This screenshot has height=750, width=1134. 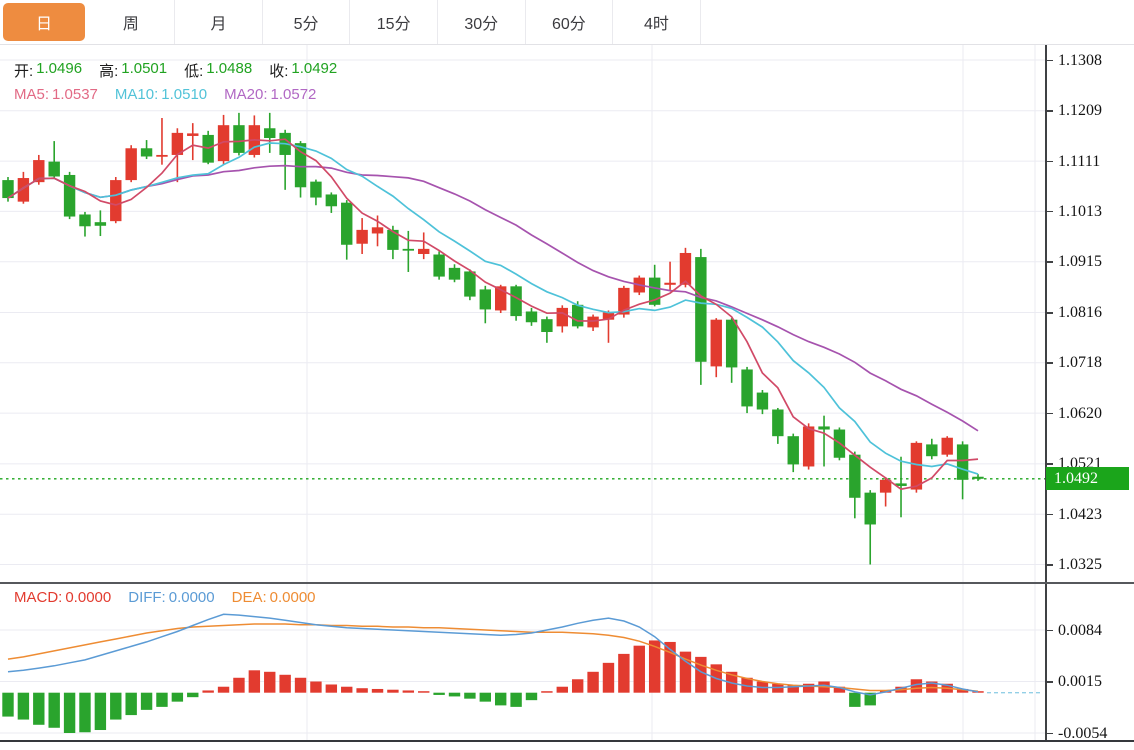 I want to click on legend-label: DEA:, so click(x=249, y=597).